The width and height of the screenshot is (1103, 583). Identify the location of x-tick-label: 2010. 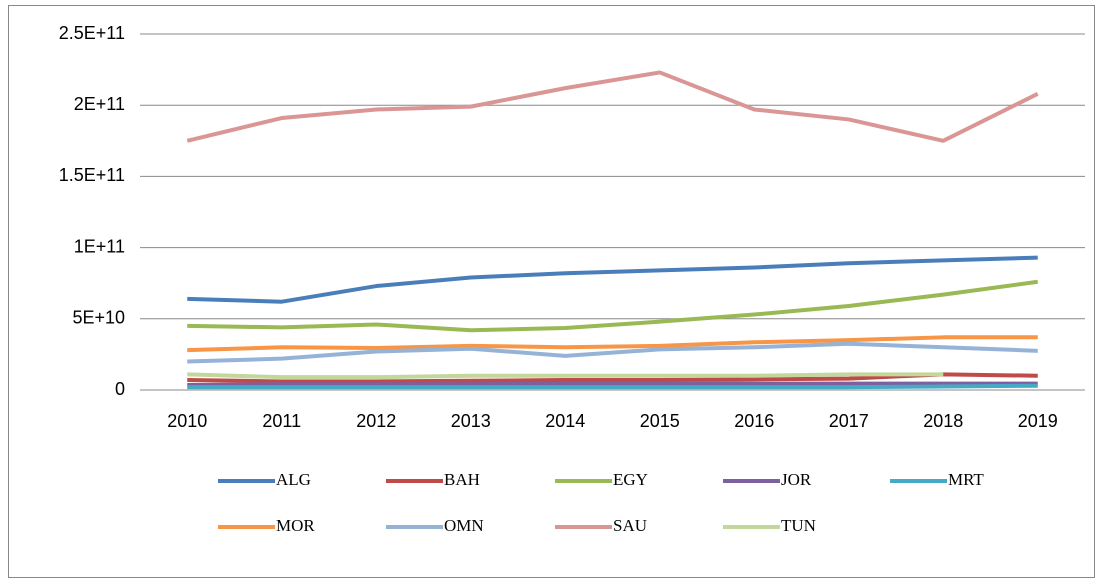
(187, 421).